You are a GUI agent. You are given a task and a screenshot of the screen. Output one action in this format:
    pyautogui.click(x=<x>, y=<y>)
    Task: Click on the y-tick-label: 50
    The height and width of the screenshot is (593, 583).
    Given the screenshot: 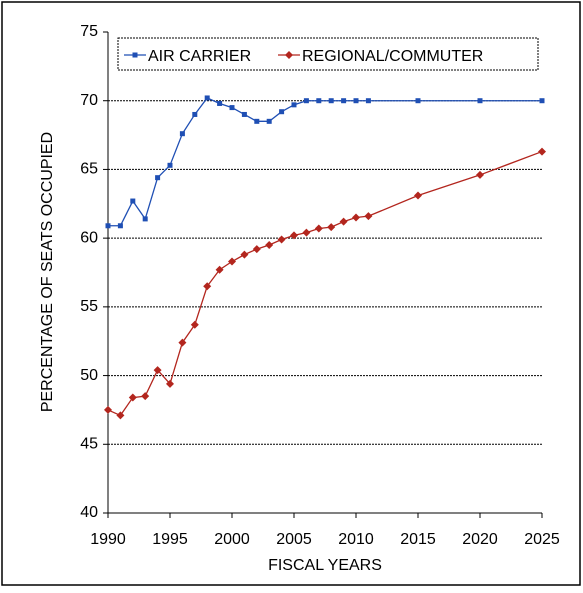 What is the action you would take?
    pyautogui.click(x=89, y=375)
    